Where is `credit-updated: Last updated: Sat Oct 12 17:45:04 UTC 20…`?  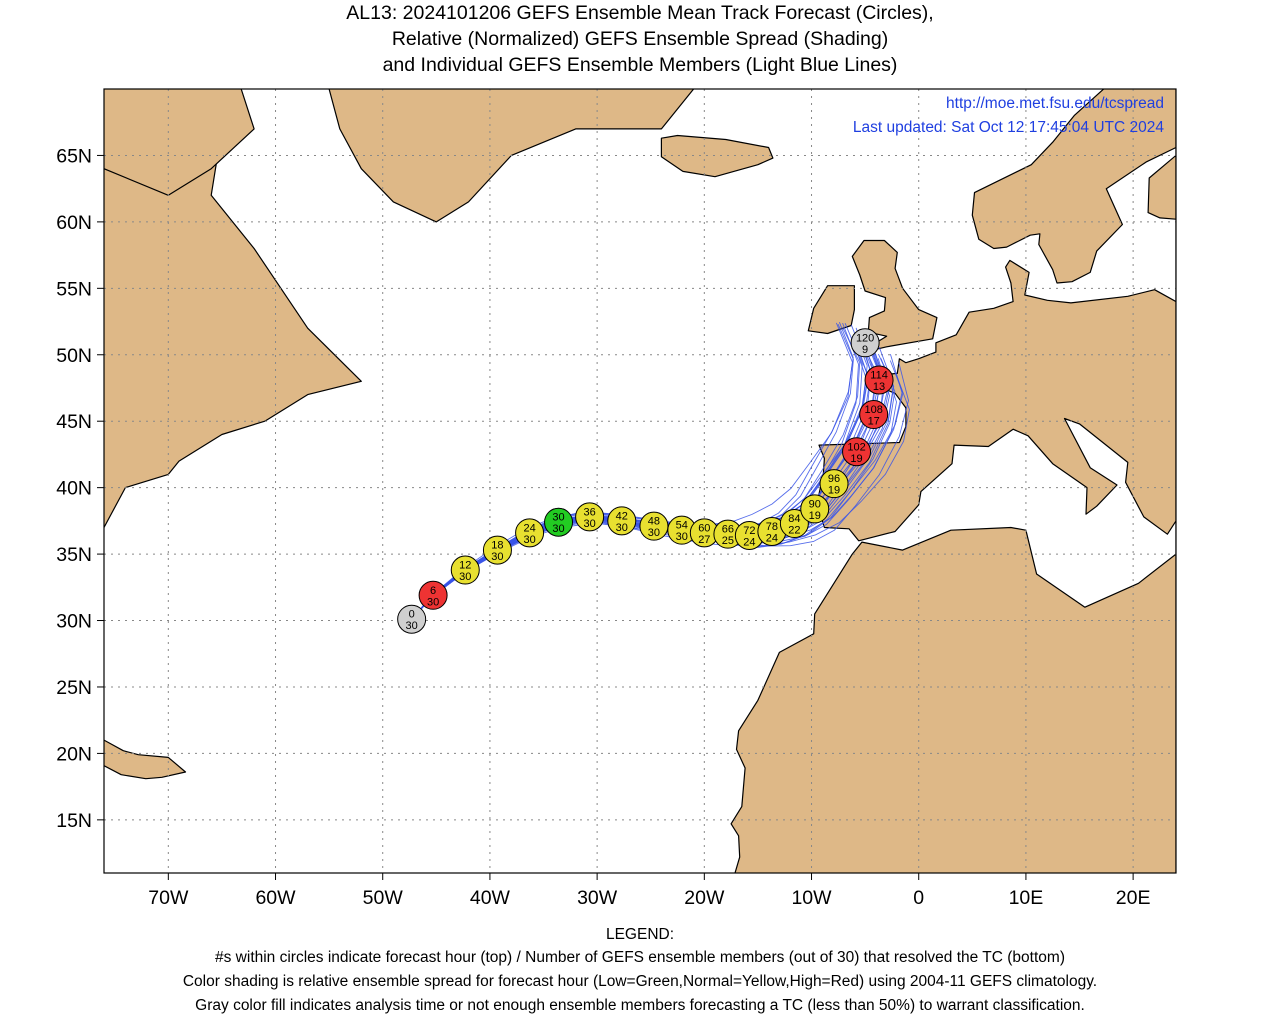 credit-updated: Last updated: Sat Oct 12 17:45:04 UTC 20… is located at coordinates (1008, 127).